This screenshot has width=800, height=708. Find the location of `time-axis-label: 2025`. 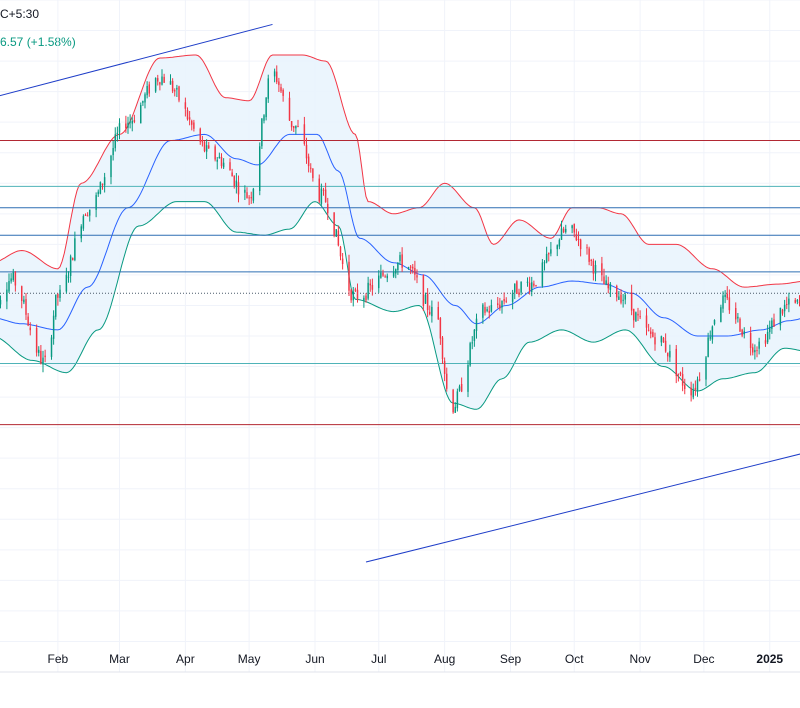

time-axis-label: 2025 is located at coordinates (769, 659).